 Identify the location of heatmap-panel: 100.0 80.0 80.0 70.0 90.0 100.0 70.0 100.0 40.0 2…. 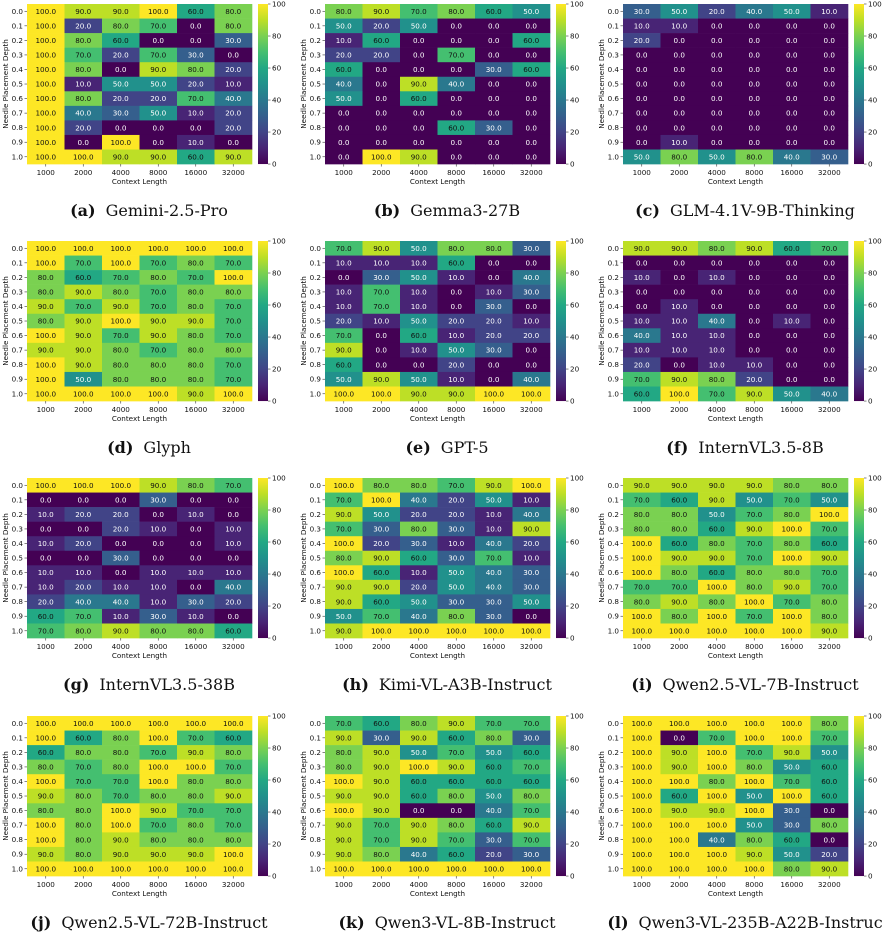
(447, 592).